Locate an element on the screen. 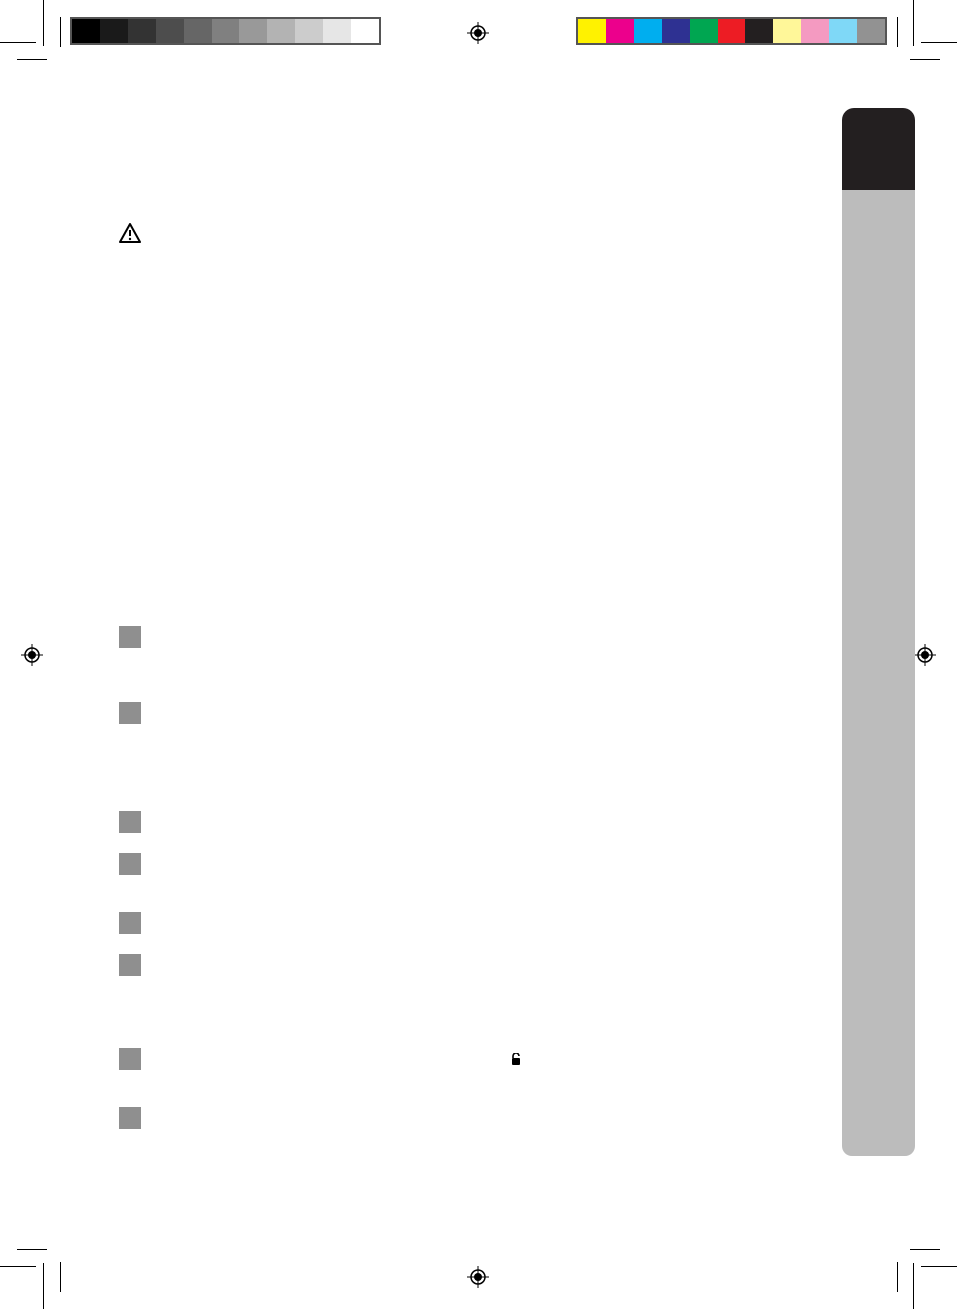  color-calibration-bar is located at coordinates (731, 31).